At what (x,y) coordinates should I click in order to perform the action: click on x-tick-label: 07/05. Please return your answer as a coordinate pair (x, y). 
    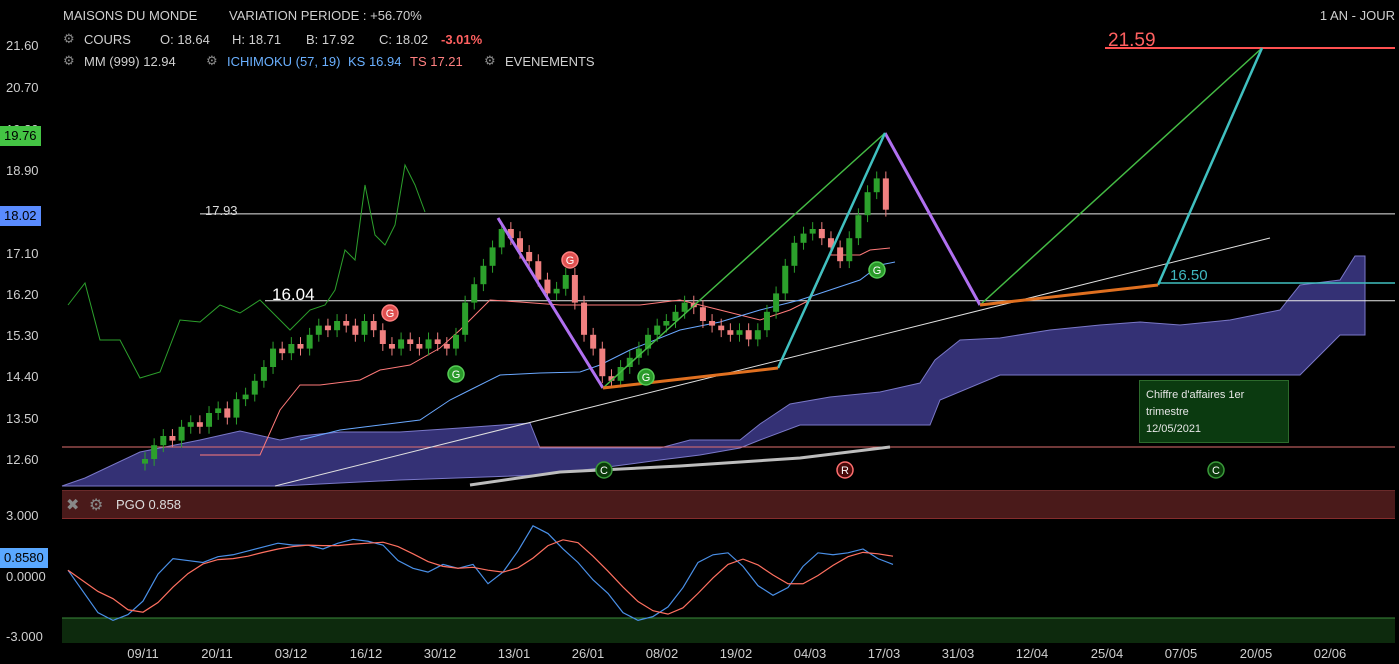
    Looking at the image, I should click on (1181, 653).